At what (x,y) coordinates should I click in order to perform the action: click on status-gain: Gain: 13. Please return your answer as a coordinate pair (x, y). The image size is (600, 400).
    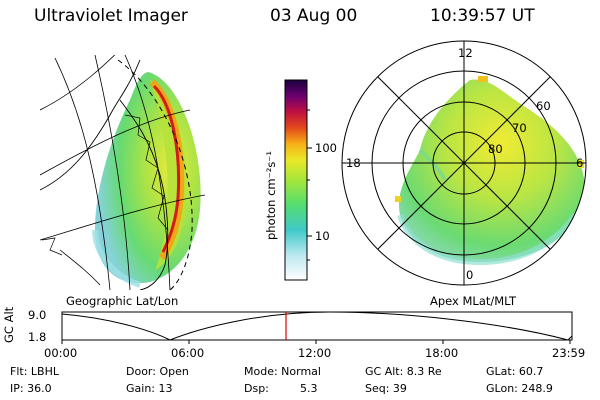
    Looking at the image, I should click on (149, 388).